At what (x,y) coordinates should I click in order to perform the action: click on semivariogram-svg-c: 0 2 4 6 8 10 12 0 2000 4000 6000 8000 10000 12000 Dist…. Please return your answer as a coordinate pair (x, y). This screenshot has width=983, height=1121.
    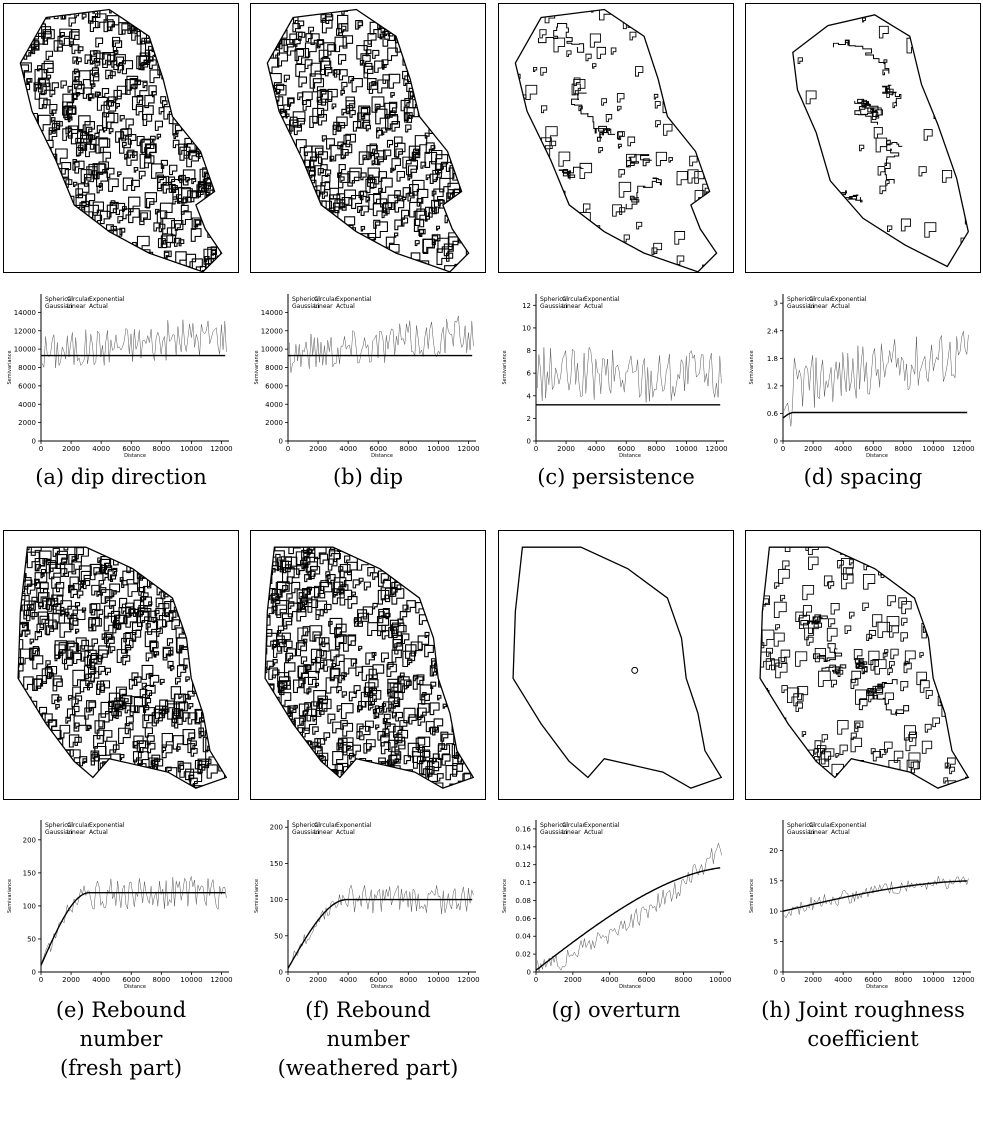
    Looking at the image, I should click on (615, 376).